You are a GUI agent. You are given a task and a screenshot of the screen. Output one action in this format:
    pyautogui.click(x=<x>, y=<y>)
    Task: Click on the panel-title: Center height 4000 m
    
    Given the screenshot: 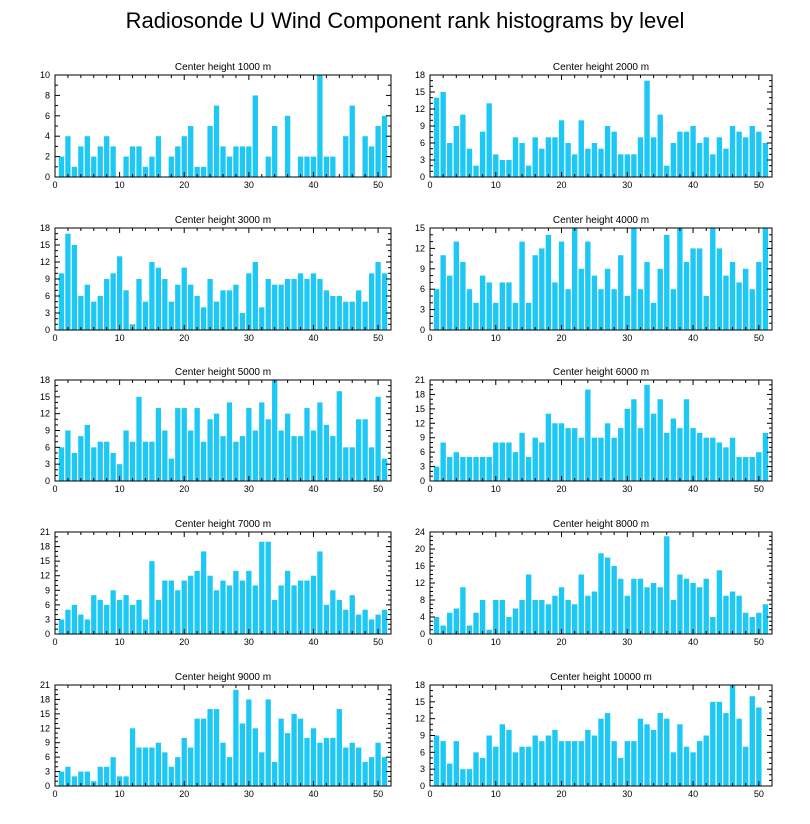 What is the action you would take?
    pyautogui.click(x=601, y=220)
    